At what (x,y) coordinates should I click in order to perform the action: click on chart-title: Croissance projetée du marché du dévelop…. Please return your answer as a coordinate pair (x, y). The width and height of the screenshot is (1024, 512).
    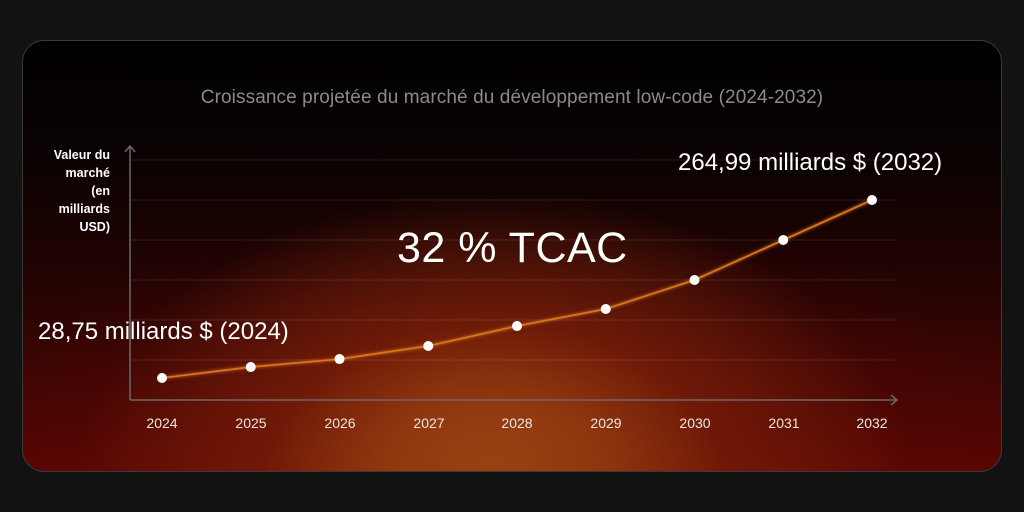
    Looking at the image, I should click on (512, 97).